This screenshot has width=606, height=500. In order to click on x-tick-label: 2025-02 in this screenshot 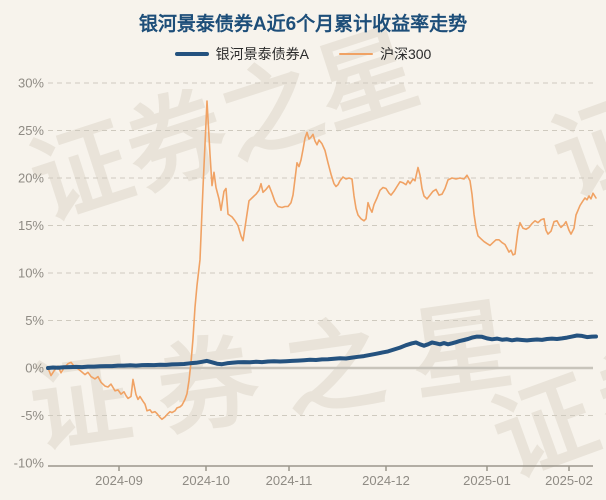, I will do `click(569, 480)`.